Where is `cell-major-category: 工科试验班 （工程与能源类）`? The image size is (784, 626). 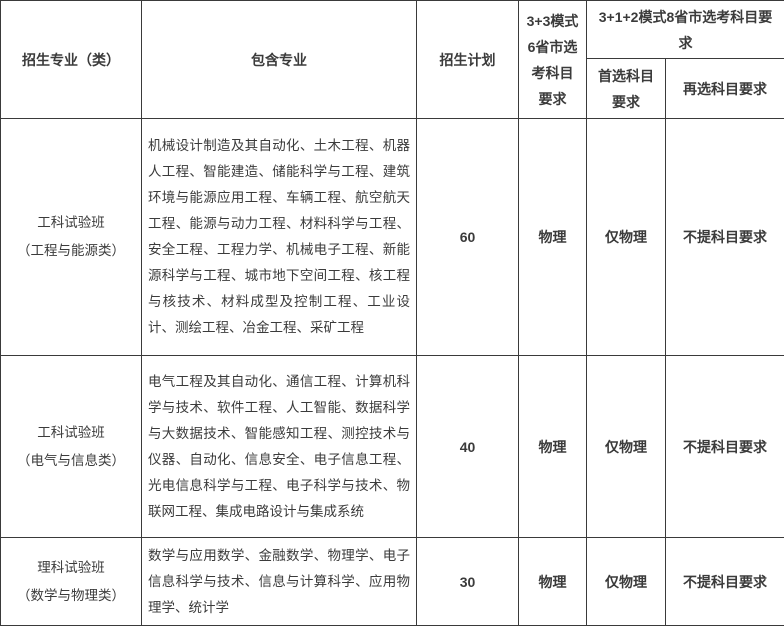 cell-major-category: 工科试验班 （工程与能源类） is located at coordinates (71, 237).